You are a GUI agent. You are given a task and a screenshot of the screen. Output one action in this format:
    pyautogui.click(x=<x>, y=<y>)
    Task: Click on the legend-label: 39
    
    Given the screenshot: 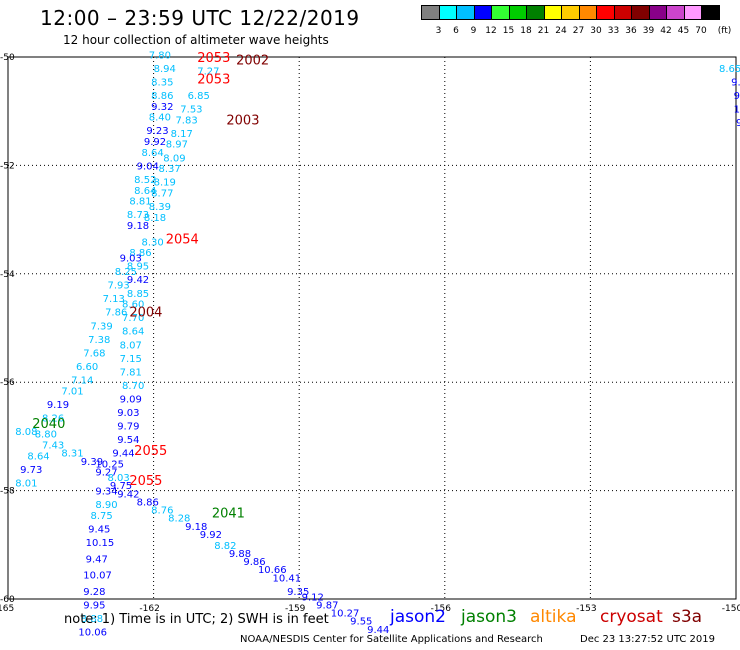 What is the action you would take?
    pyautogui.click(x=648, y=31)
    